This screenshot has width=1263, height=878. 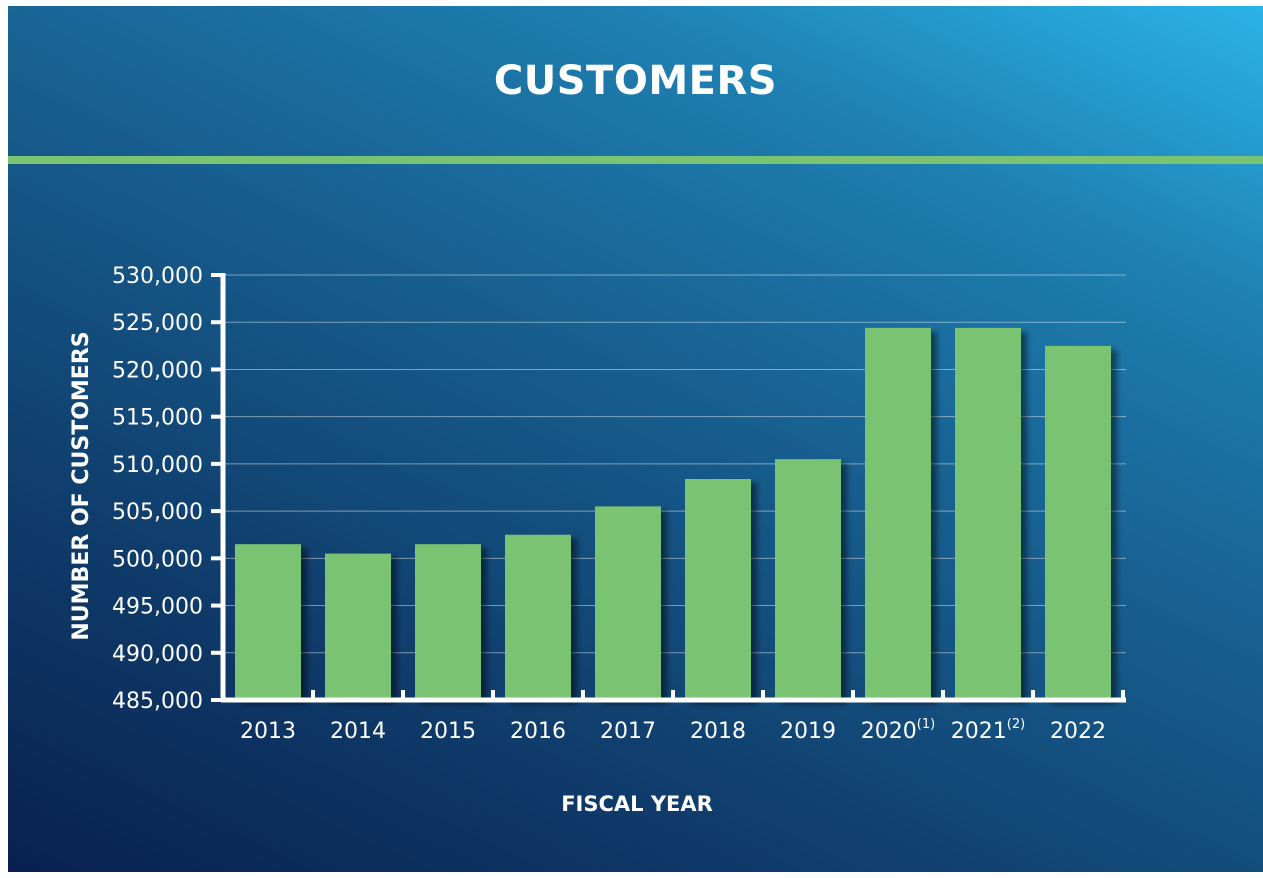 What do you see at coordinates (635, 81) in the screenshot?
I see `chart-title: CUSTOMERS` at bounding box center [635, 81].